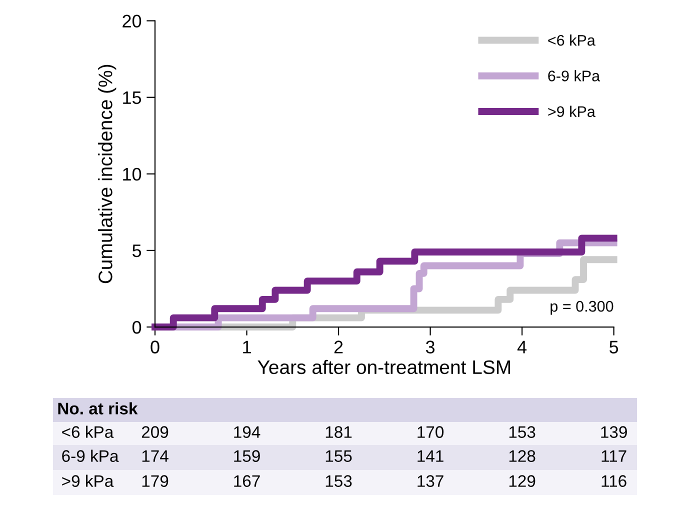 The height and width of the screenshot is (507, 692). I want to click on text: 141, so click(431, 456).